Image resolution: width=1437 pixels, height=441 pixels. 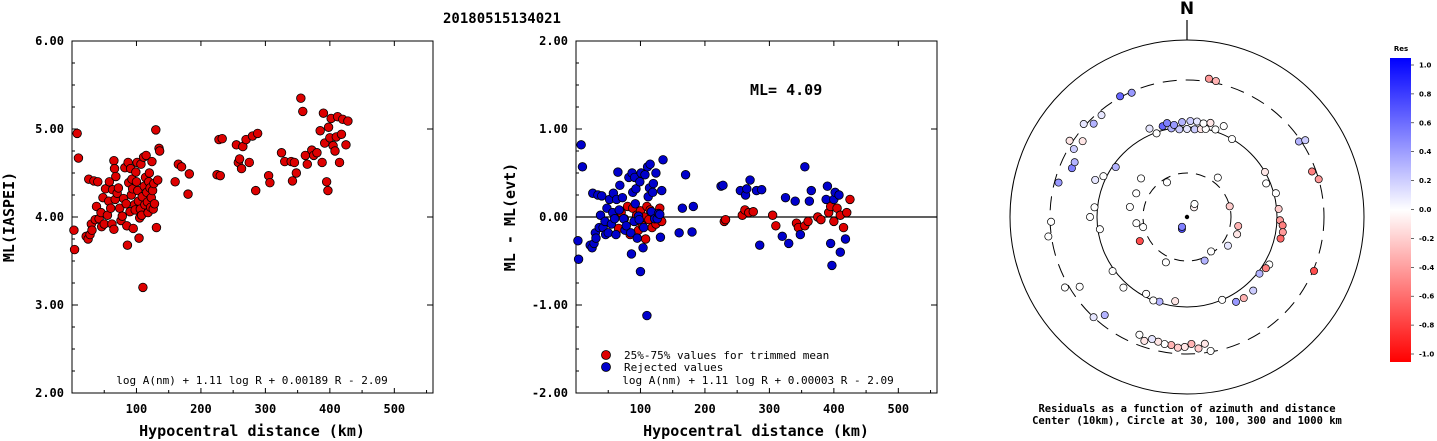 What do you see at coordinates (1400, 210) in the screenshot?
I see `colorbar-gradient` at bounding box center [1400, 210].